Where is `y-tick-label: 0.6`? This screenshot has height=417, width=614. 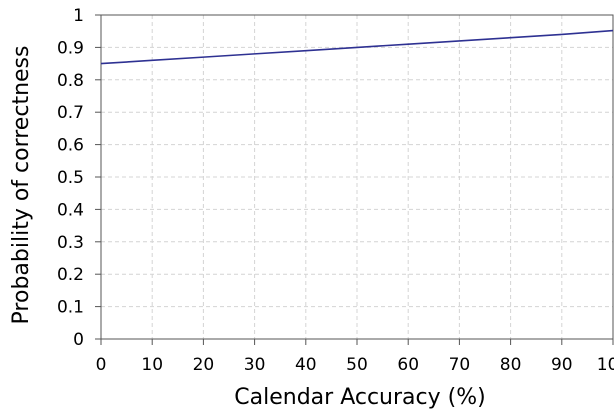
y-tick-label: 0.6 is located at coordinates (70, 146).